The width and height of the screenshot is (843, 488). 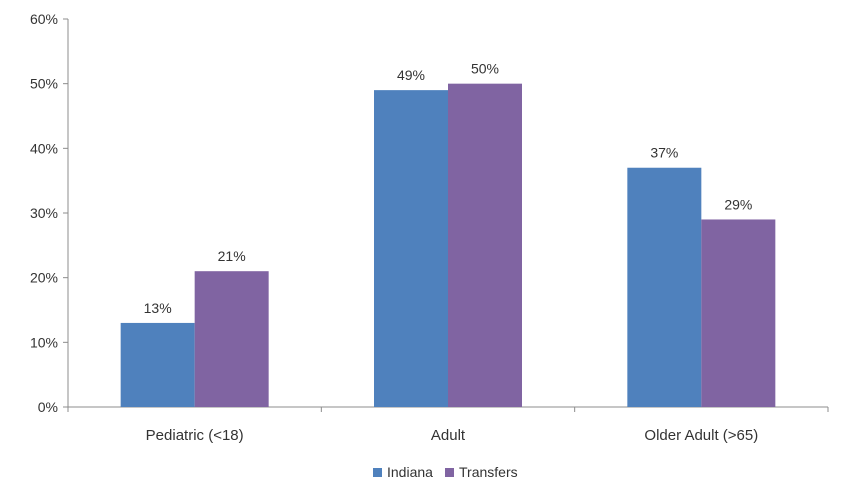 What do you see at coordinates (44, 278) in the screenshot?
I see `y-tick-label: 20%` at bounding box center [44, 278].